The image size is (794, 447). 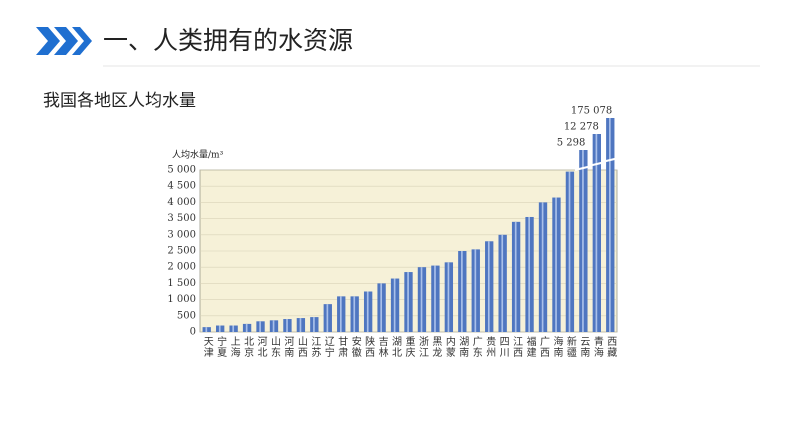 I want to click on x-tick-label: 四川, so click(x=503, y=347).